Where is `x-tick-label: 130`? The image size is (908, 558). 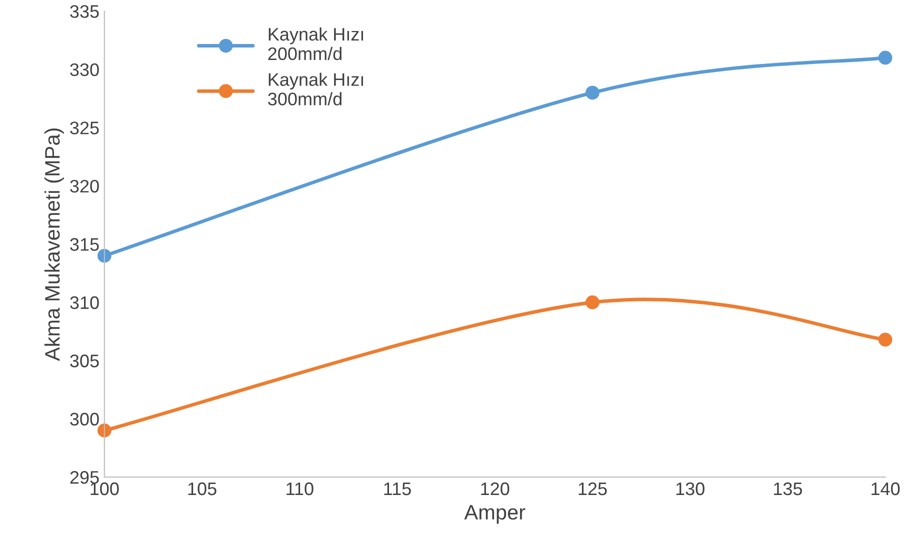
x-tick-label: 130 is located at coordinates (690, 489).